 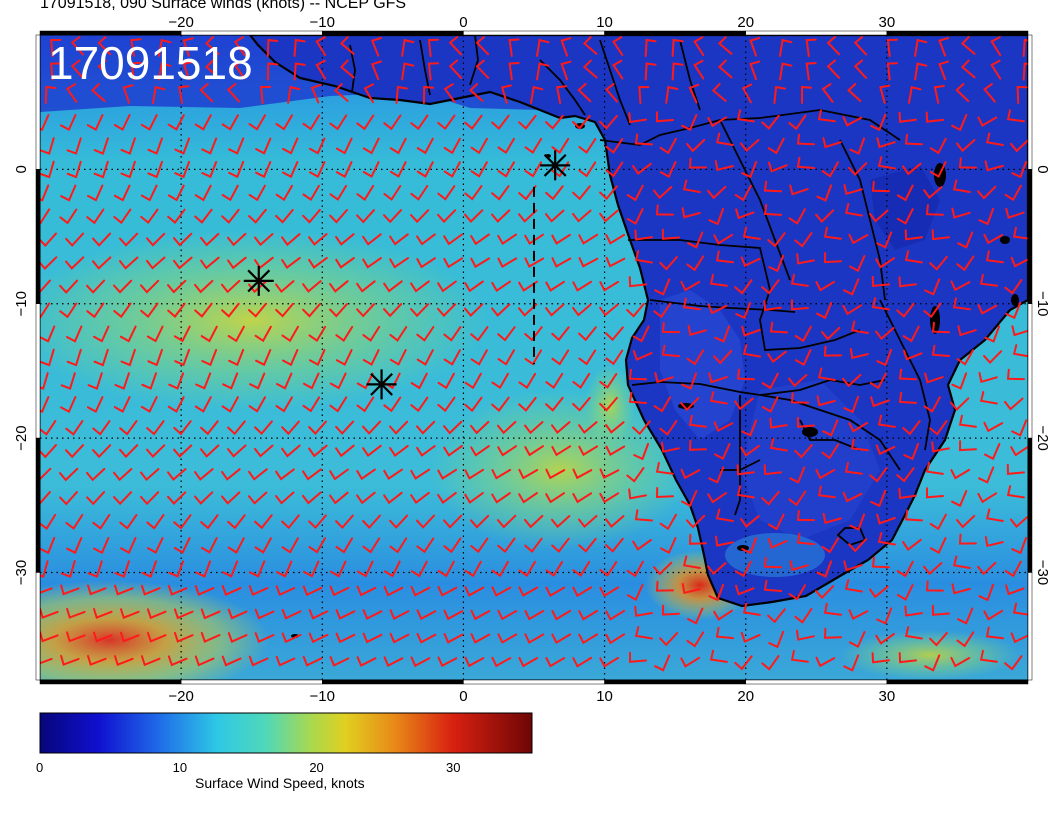 What do you see at coordinates (531, 696) in the screenshot?
I see `bottom-lon-labels: −20 −10 0 10 20 30` at bounding box center [531, 696].